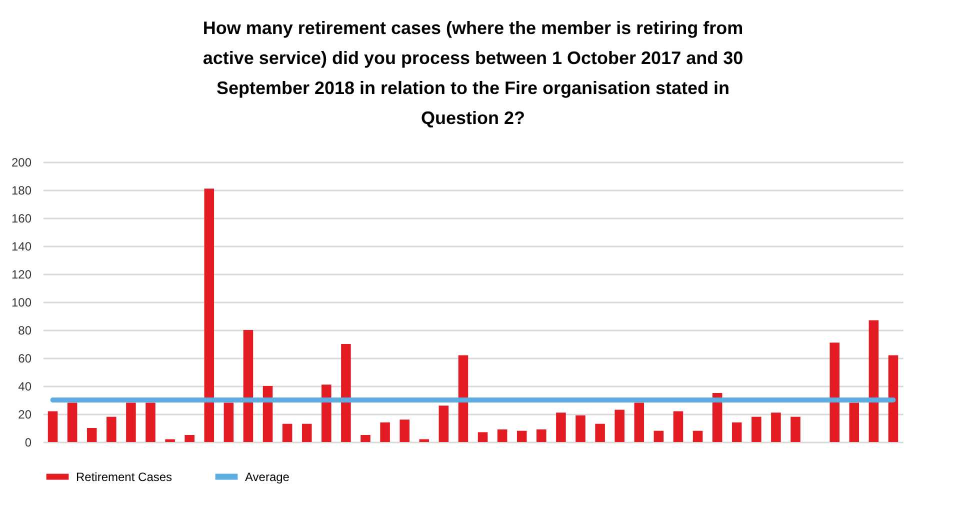 This screenshot has height=531, width=965. What do you see at coordinates (25, 415) in the screenshot?
I see `y-tick-label: 20` at bounding box center [25, 415].